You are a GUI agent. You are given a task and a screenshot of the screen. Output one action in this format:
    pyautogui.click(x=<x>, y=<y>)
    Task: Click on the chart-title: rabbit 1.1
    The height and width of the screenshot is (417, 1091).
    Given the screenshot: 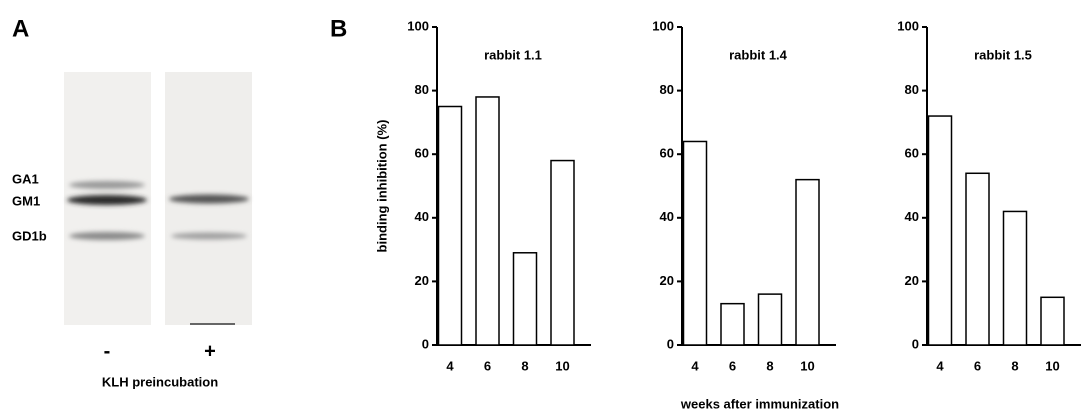 What is the action you would take?
    pyautogui.click(x=513, y=54)
    